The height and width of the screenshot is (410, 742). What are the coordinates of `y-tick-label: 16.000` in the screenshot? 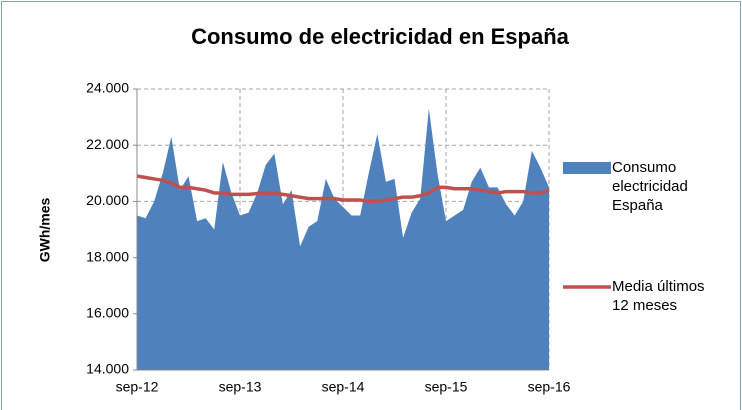 It's located at (107, 313).